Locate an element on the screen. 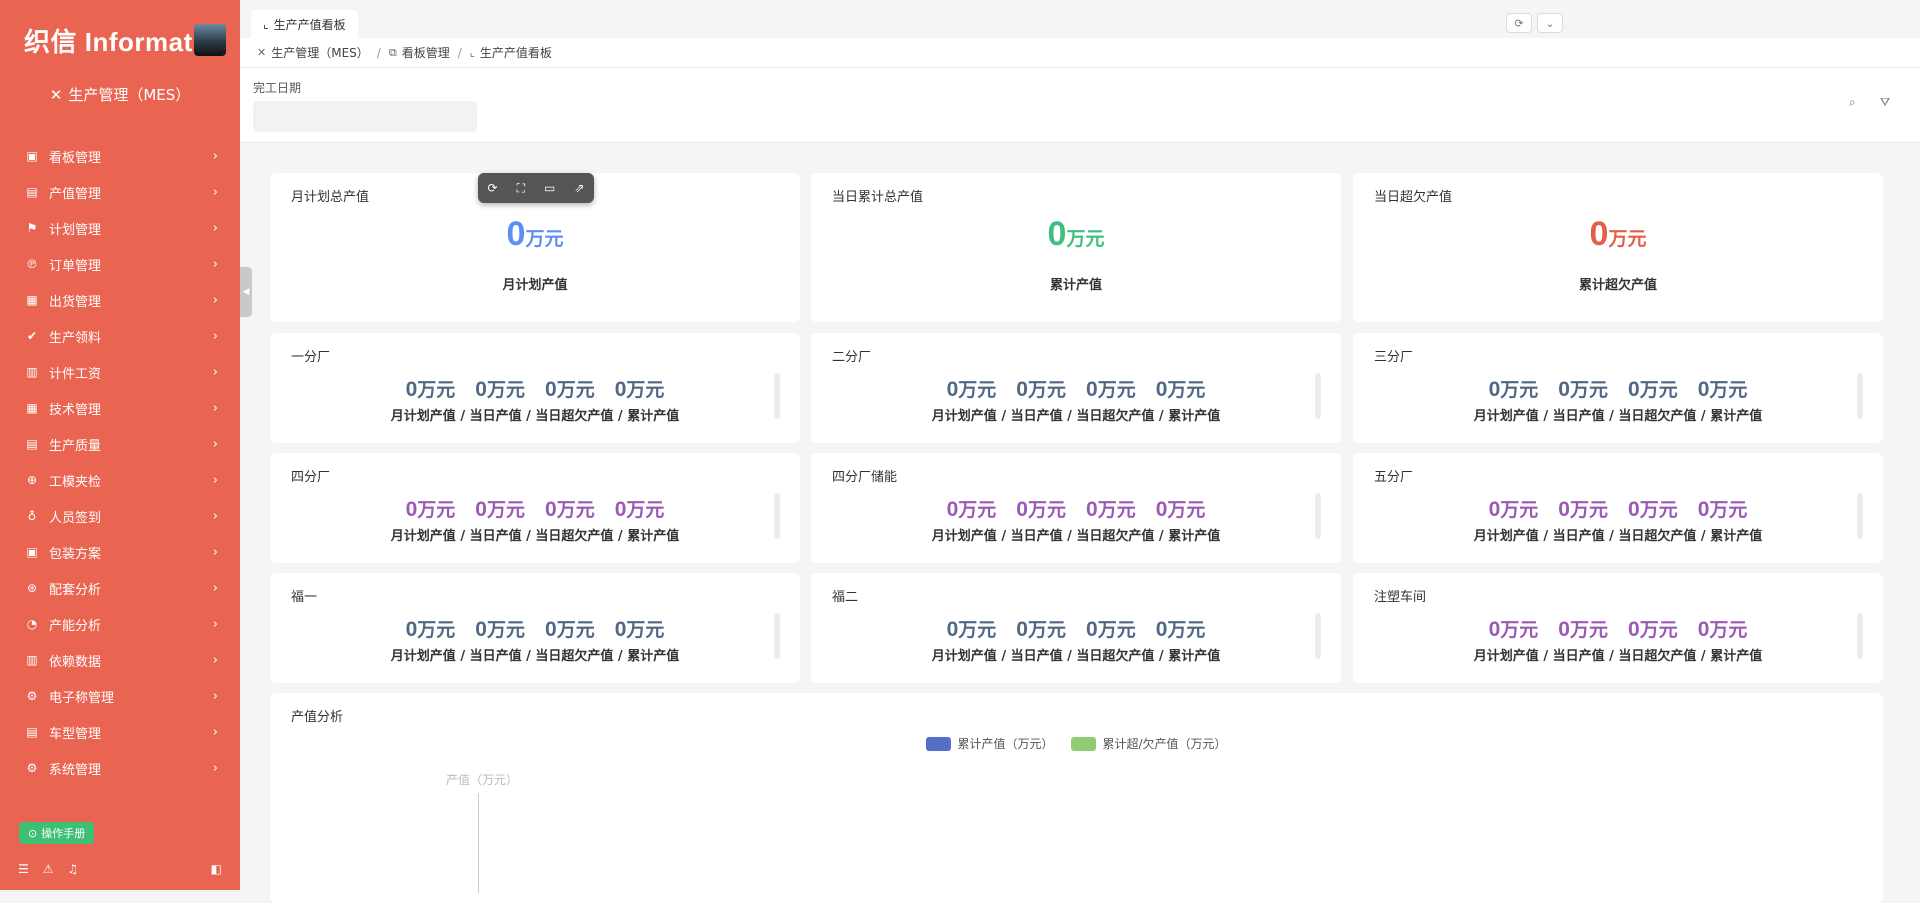 This screenshot has height=903, width=1920. legend-item: 累计超/欠产值（万元） is located at coordinates (1149, 743).